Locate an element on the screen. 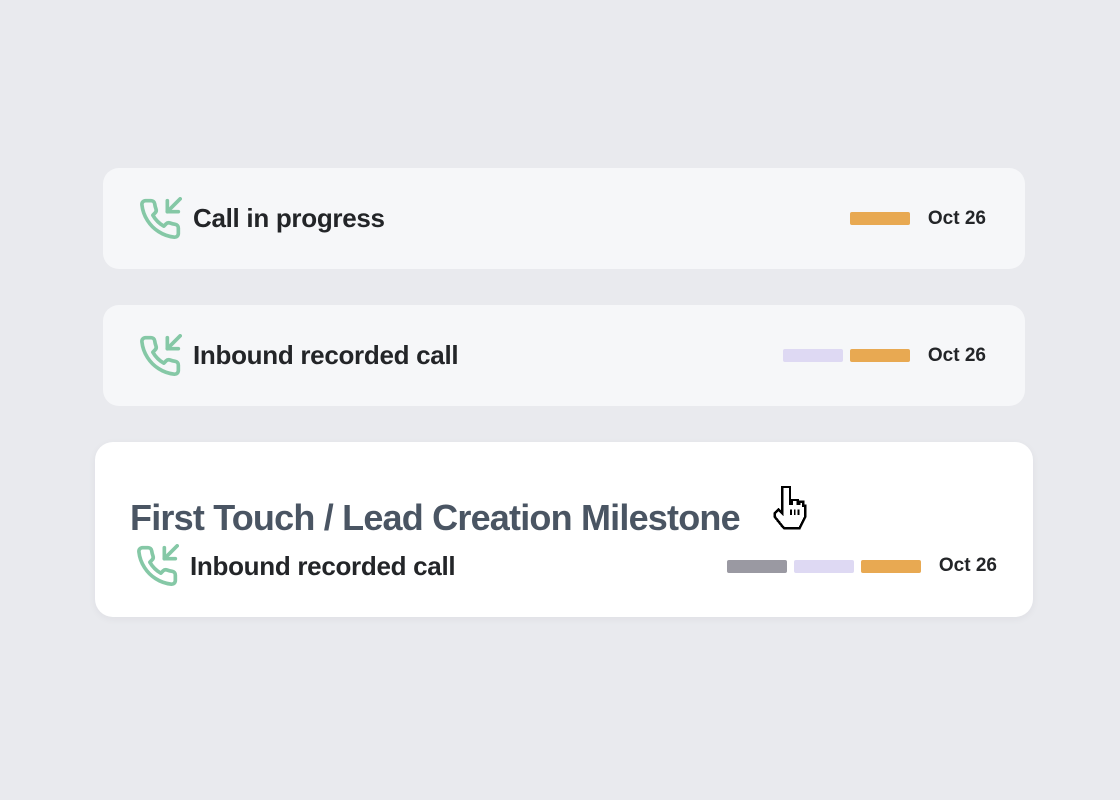 This screenshot has width=1120, height=800. event-card-inbound-recorded-call: Inbound recorded call Oct 26 is located at coordinates (564, 355).